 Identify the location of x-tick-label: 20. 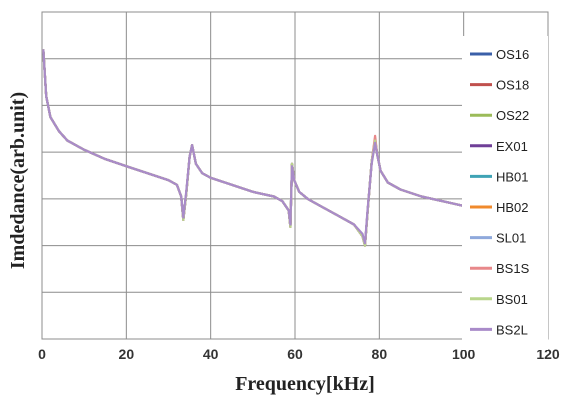
(127, 354).